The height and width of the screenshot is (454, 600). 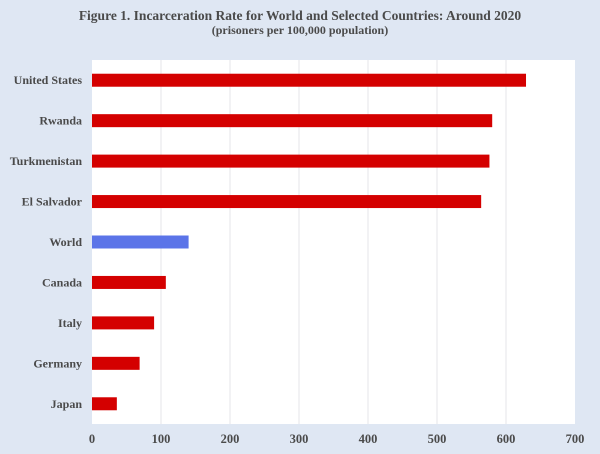 I want to click on bar-japan, so click(x=104, y=404).